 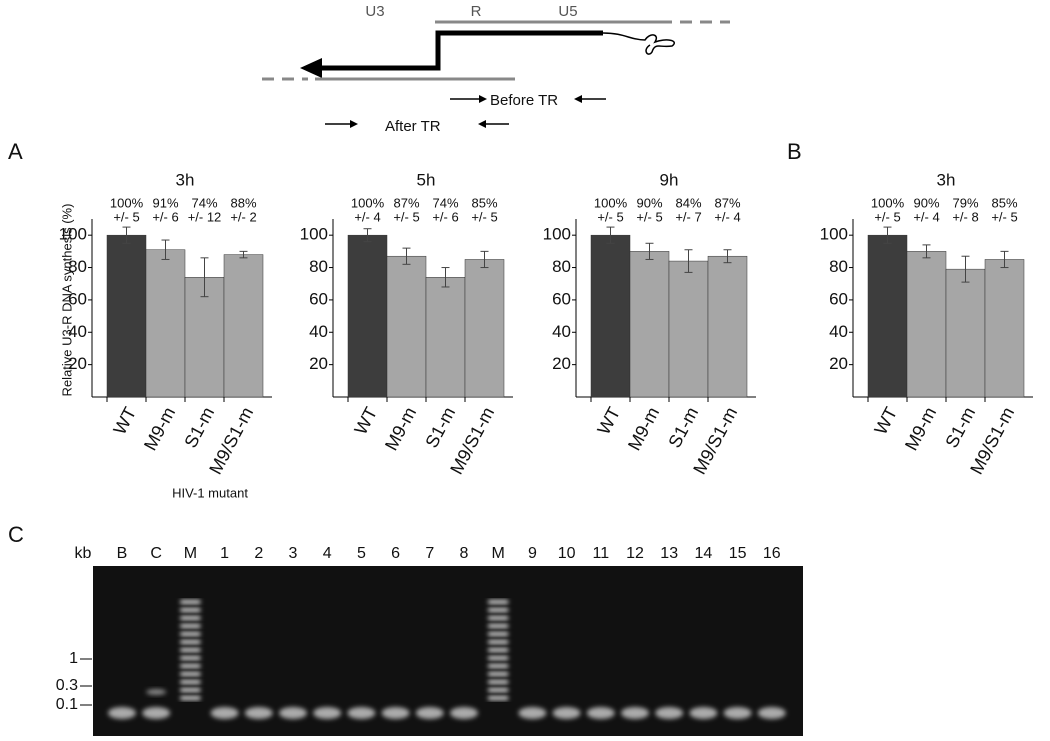 I want to click on y-axis-label: Relative U3-R DNA synthesis (%), so click(x=66, y=300).